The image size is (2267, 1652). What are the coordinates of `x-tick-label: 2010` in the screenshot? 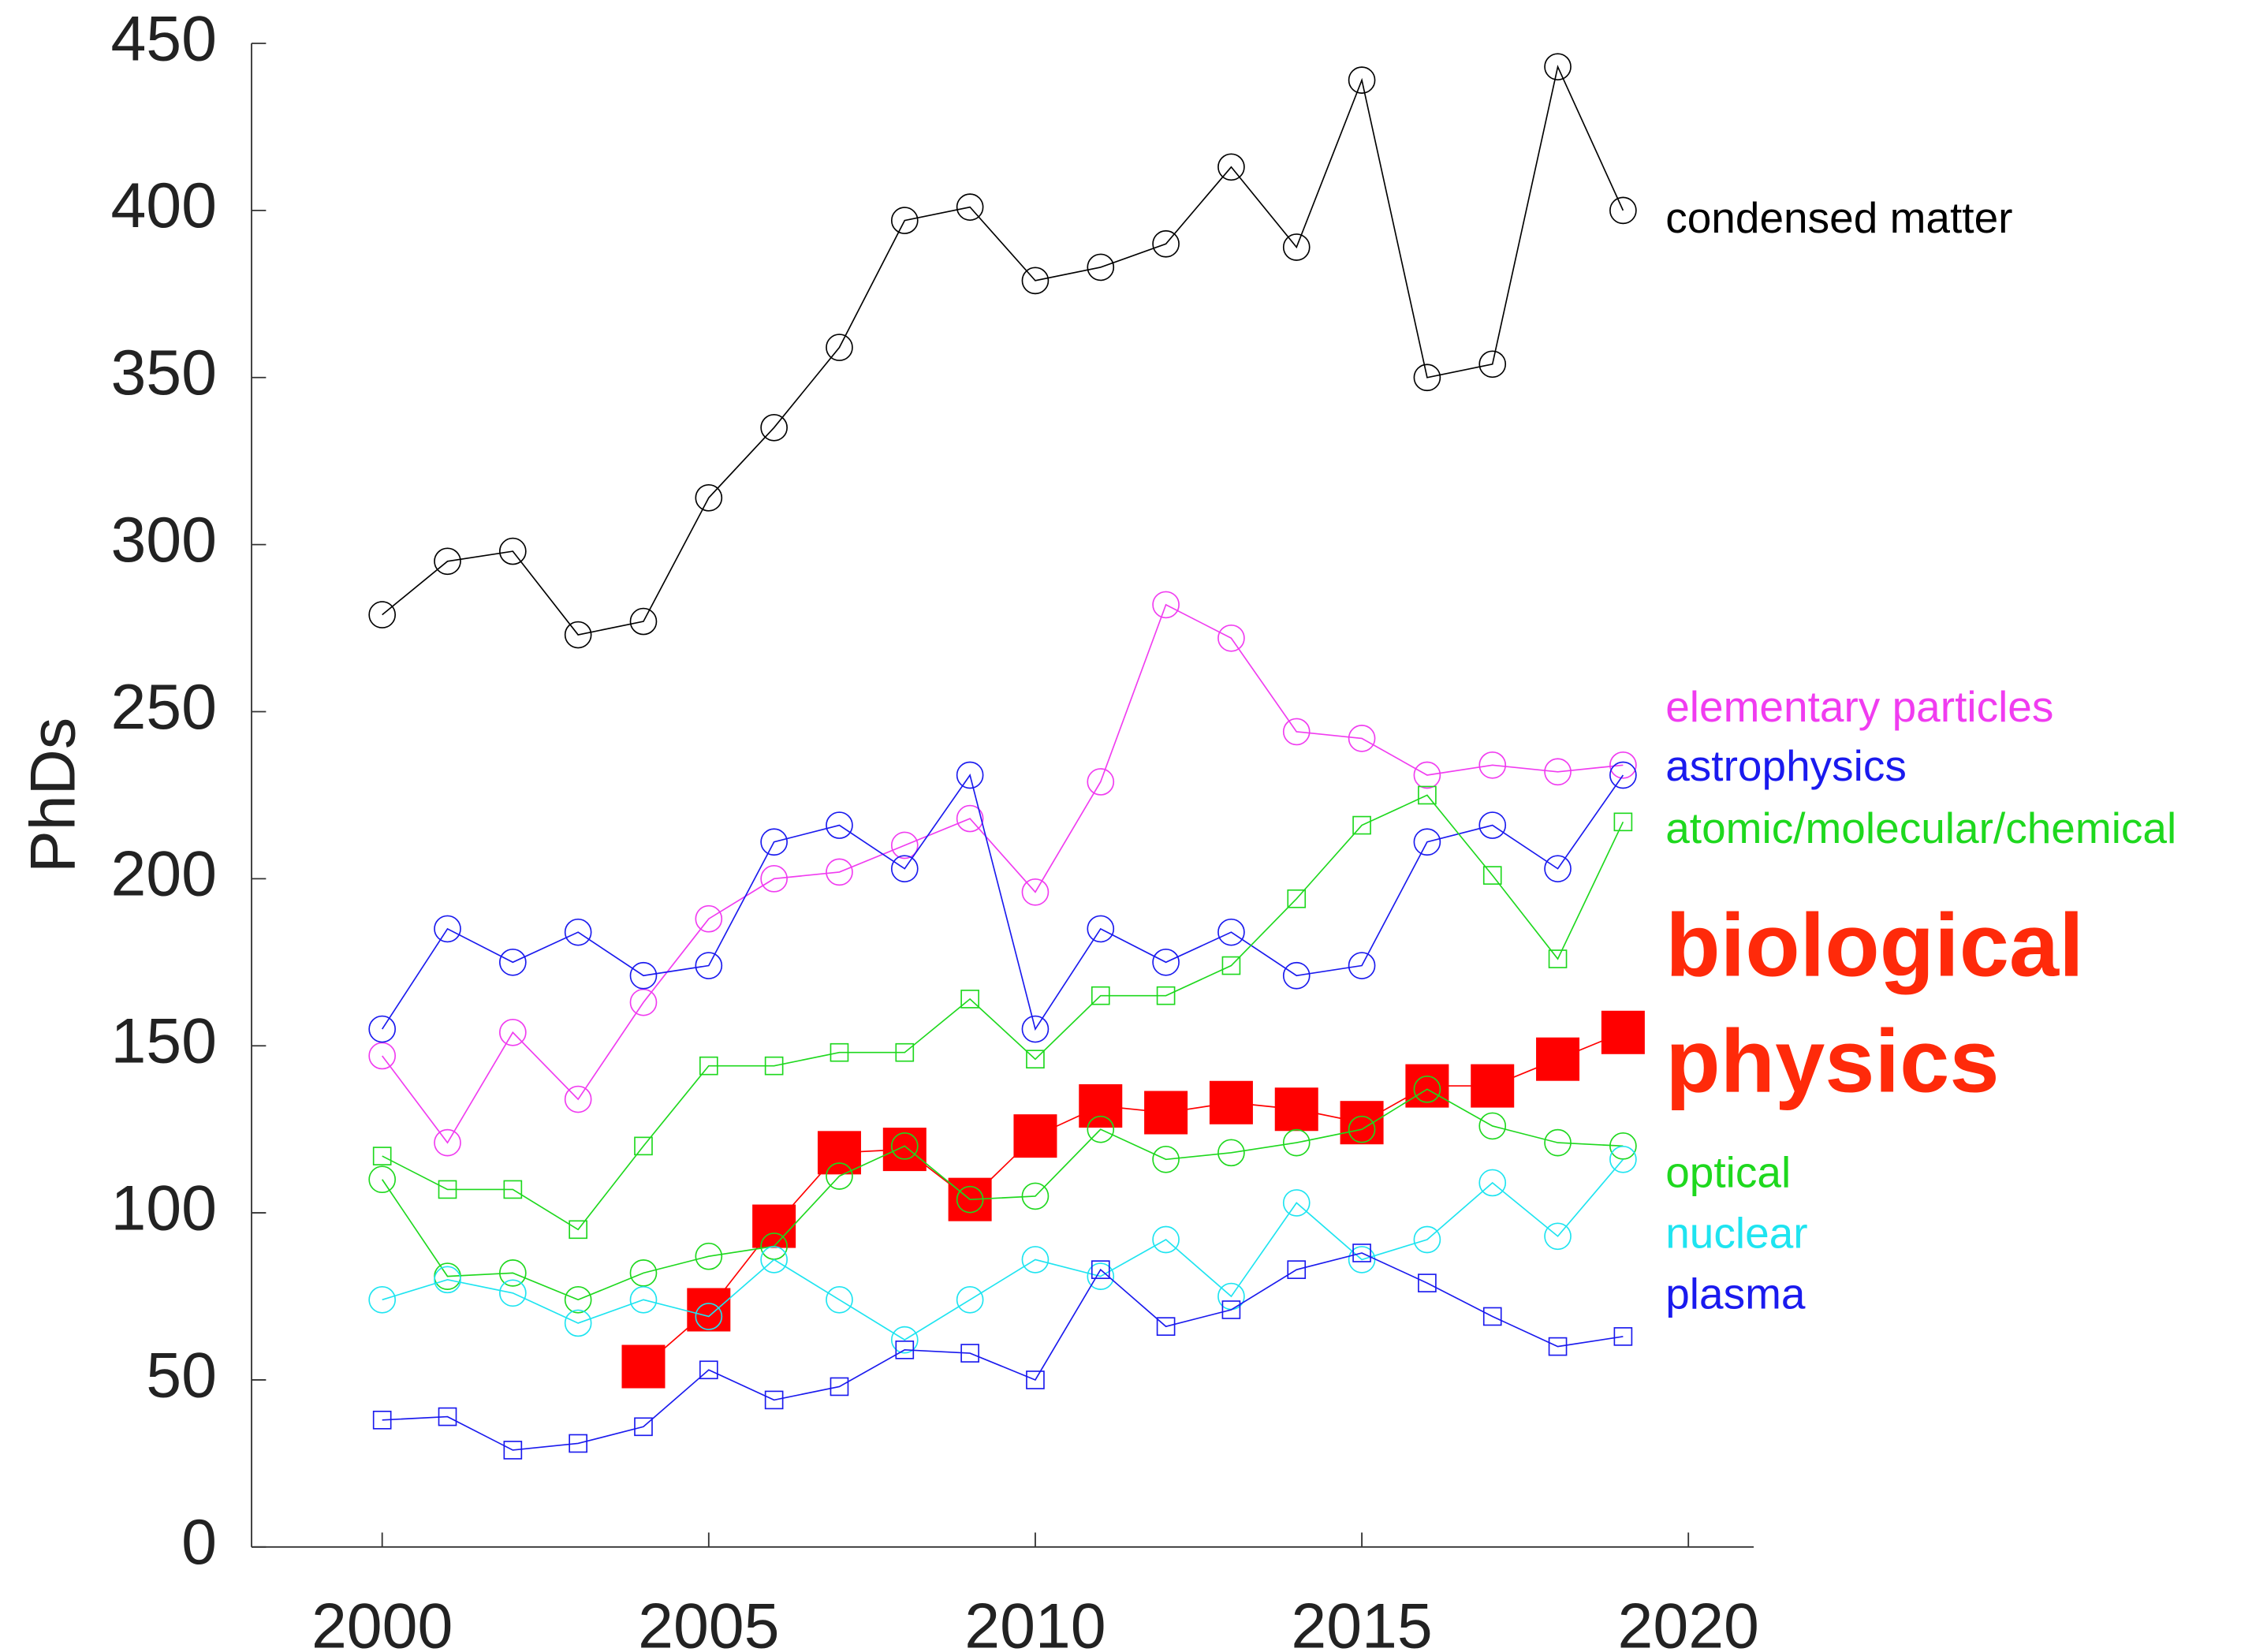 It's located at (1035, 1621).